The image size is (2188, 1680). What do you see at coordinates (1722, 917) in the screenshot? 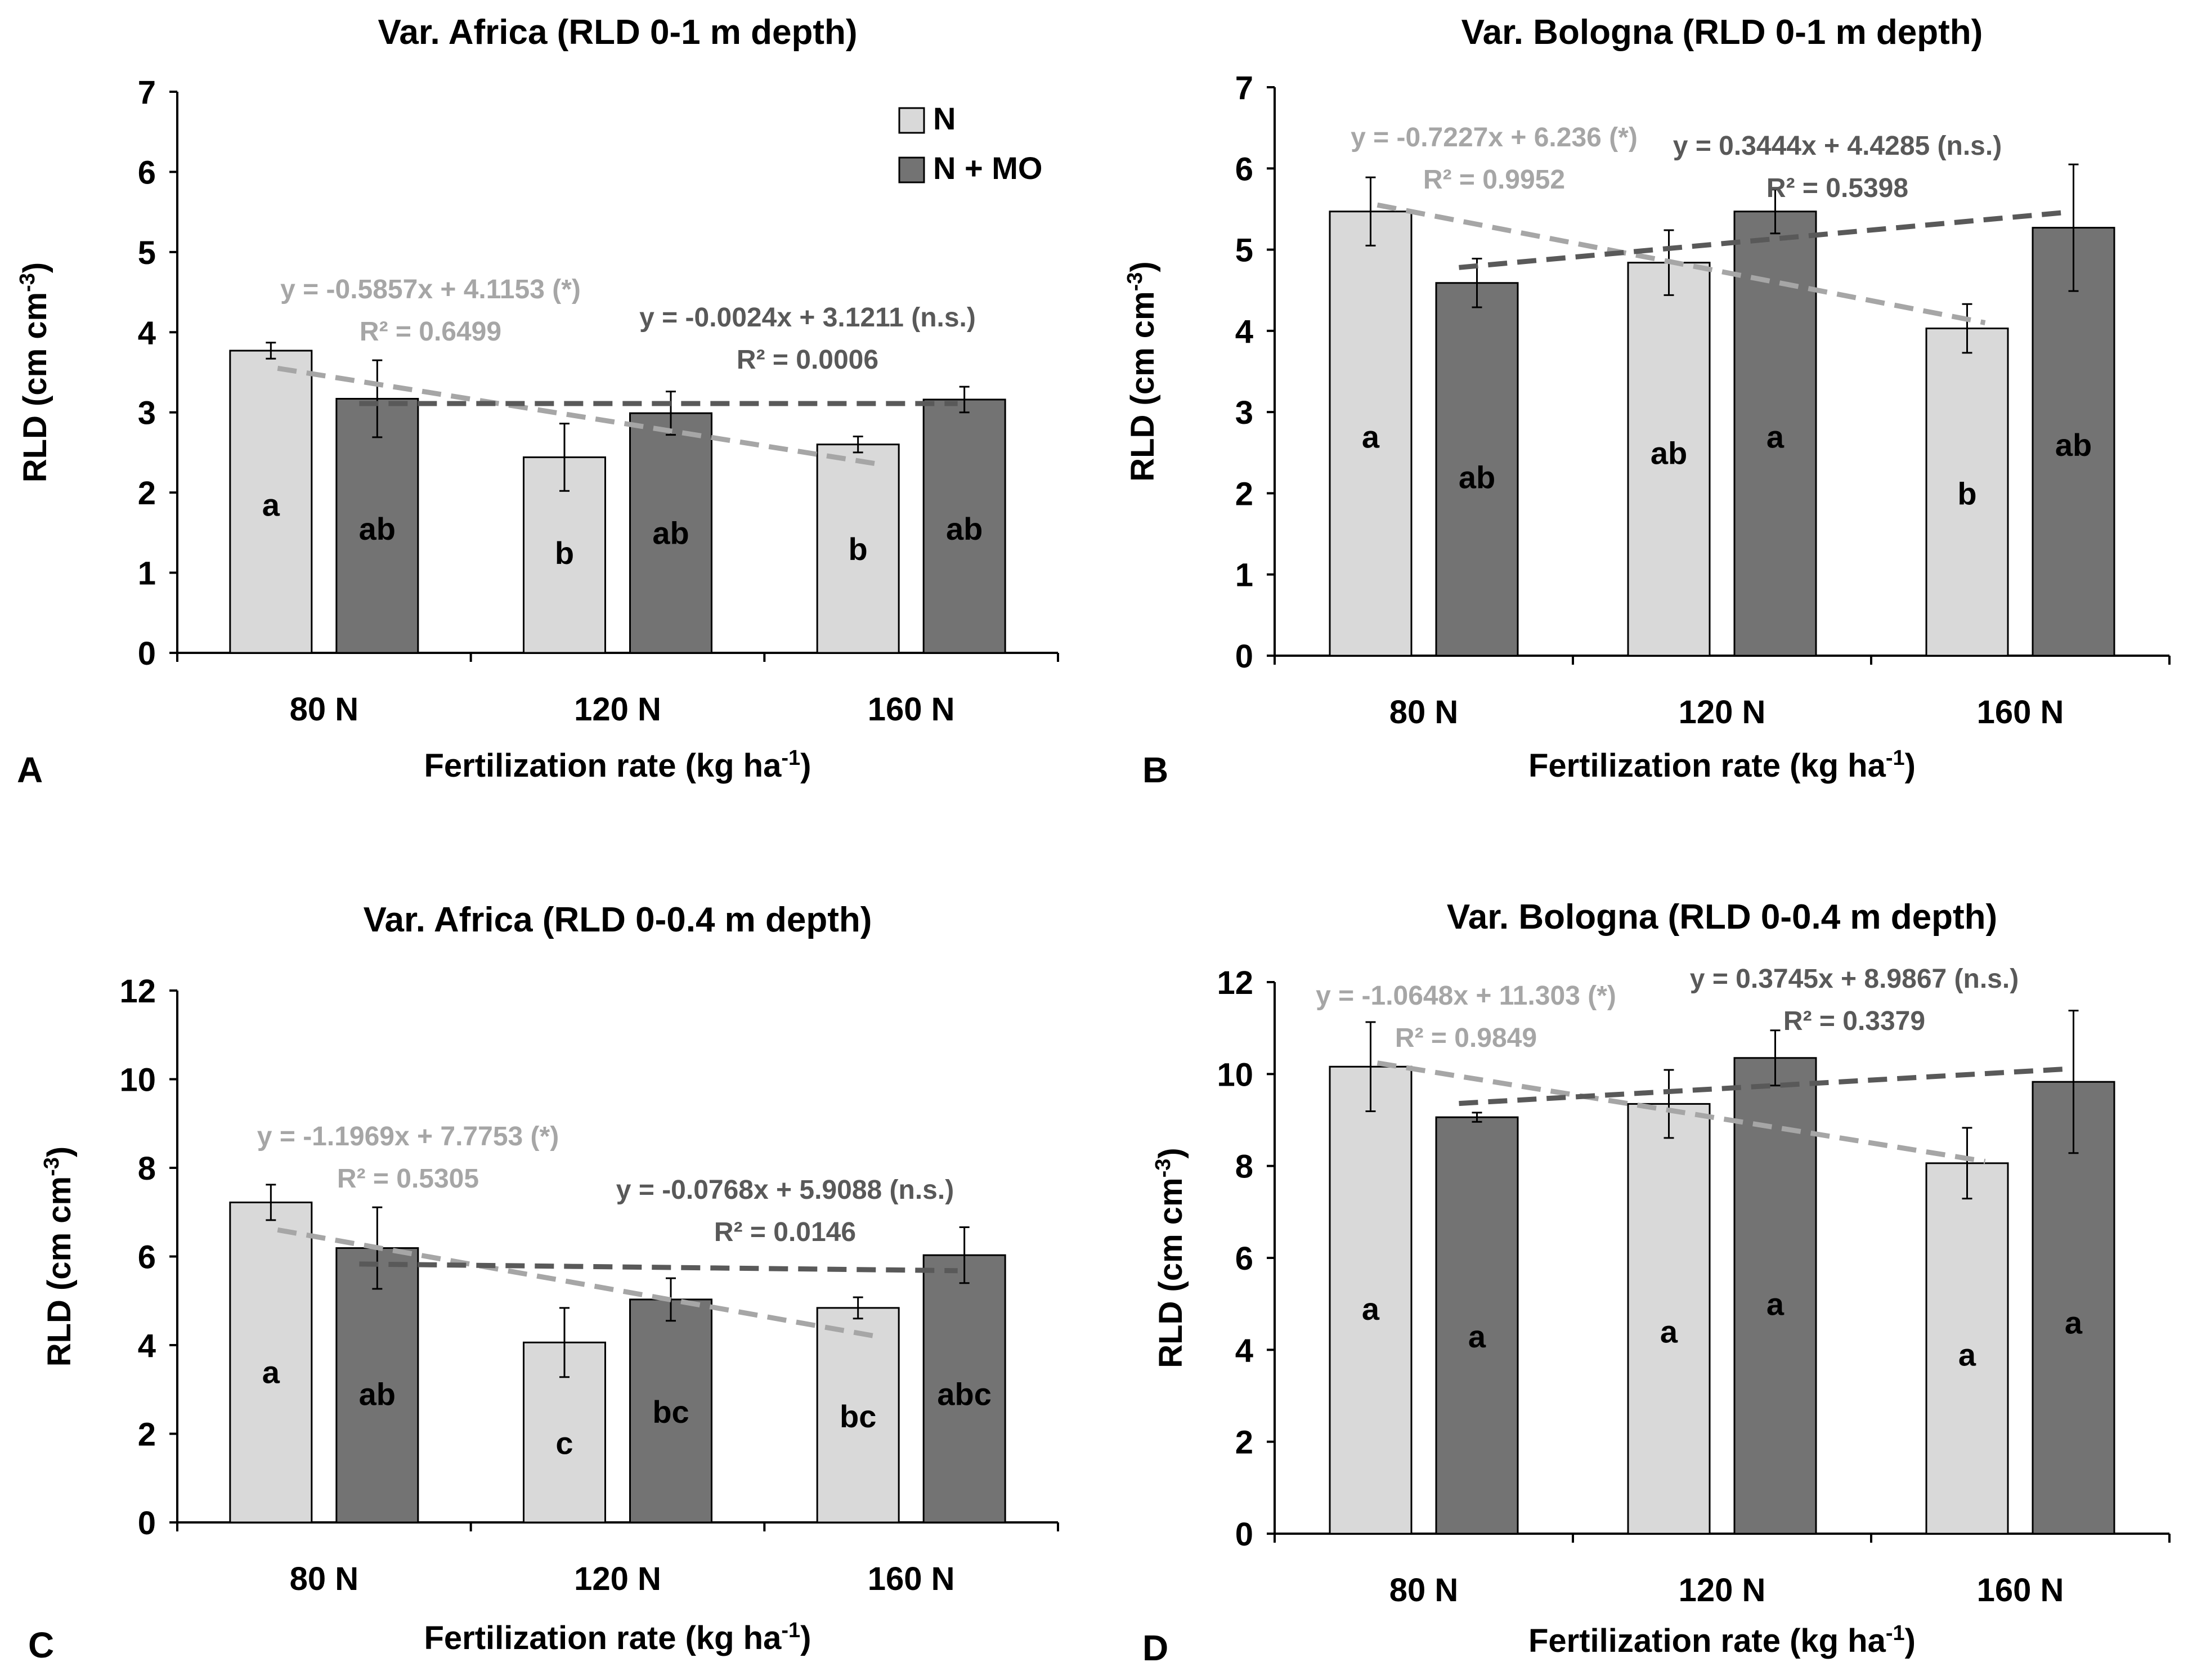
I see `chart-title: Var. Bologna (RLD 0-0.4 m depth)` at bounding box center [1722, 917].